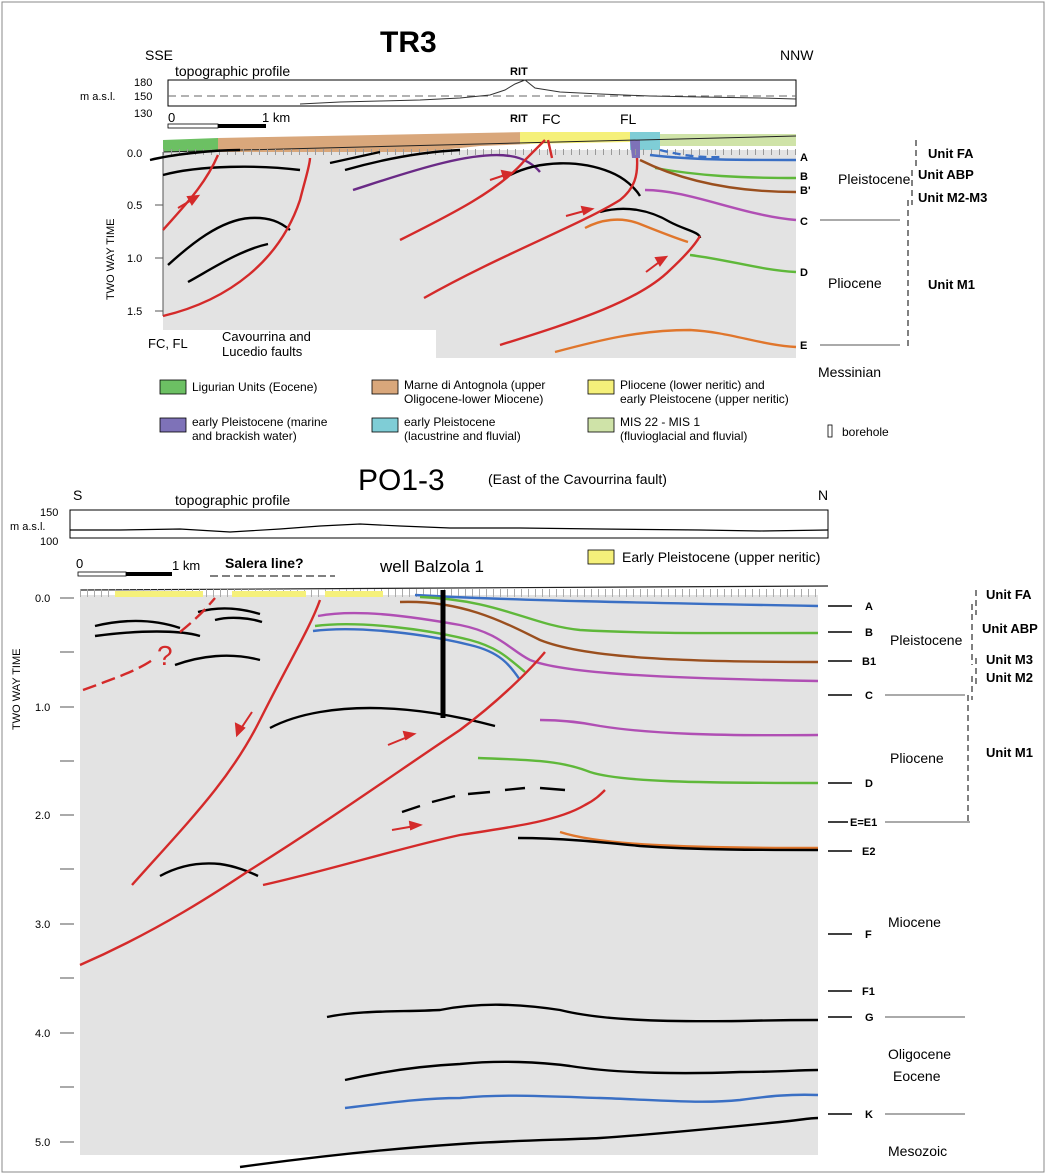 Image resolution: width=1048 pixels, height=1176 pixels. Describe the element at coordinates (27, 527) in the screenshot. I see `po-masl: m a.s.l.` at that location.